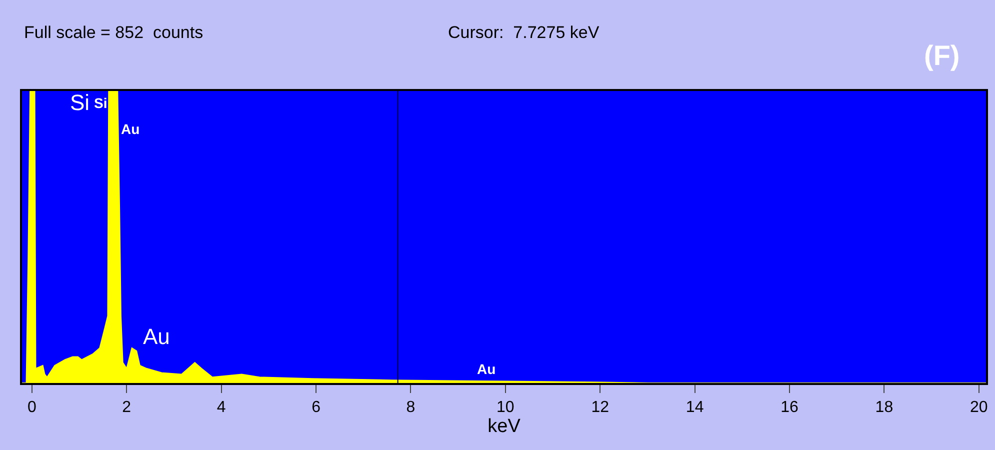  What do you see at coordinates (504, 427) in the screenshot?
I see `x-axis-title: keV` at bounding box center [504, 427].